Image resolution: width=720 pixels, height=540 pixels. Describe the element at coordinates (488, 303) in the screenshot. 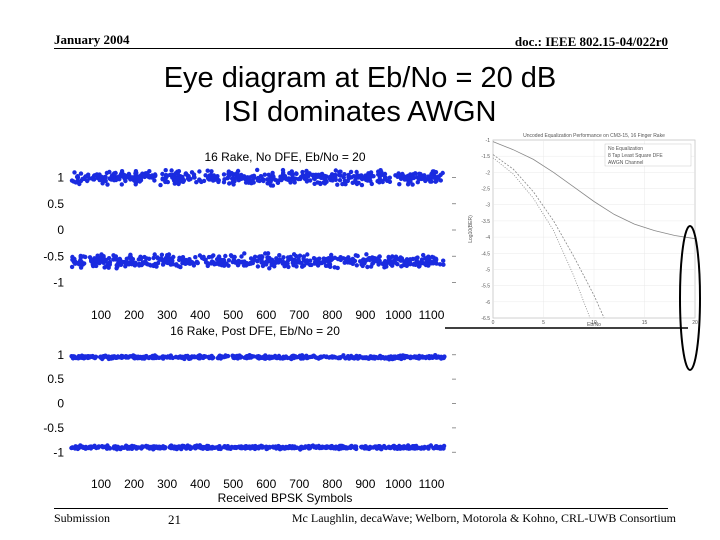

I see `y-tick-label: -6` at that location.